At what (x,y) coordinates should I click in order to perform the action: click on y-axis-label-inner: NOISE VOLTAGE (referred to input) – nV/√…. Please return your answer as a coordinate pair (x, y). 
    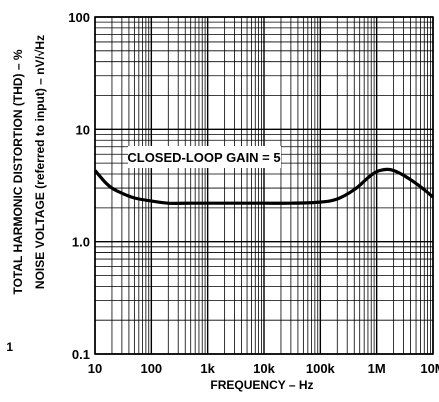
    Looking at the image, I should click on (40, 162).